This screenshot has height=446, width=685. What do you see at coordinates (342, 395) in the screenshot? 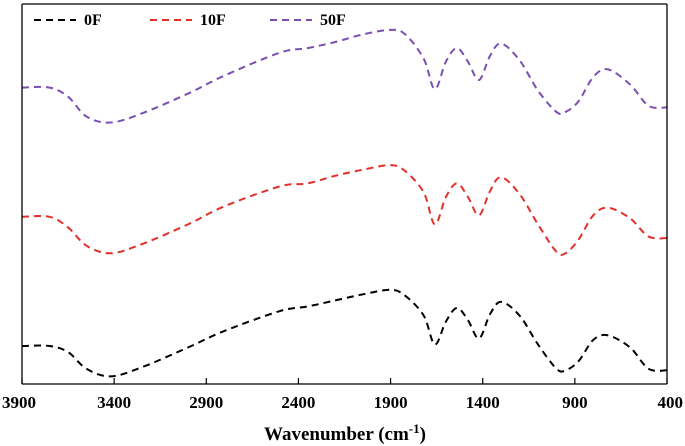
I see `x-ticks: 3900 3400 2900 2400 1900 1400 900 400` at bounding box center [342, 395].